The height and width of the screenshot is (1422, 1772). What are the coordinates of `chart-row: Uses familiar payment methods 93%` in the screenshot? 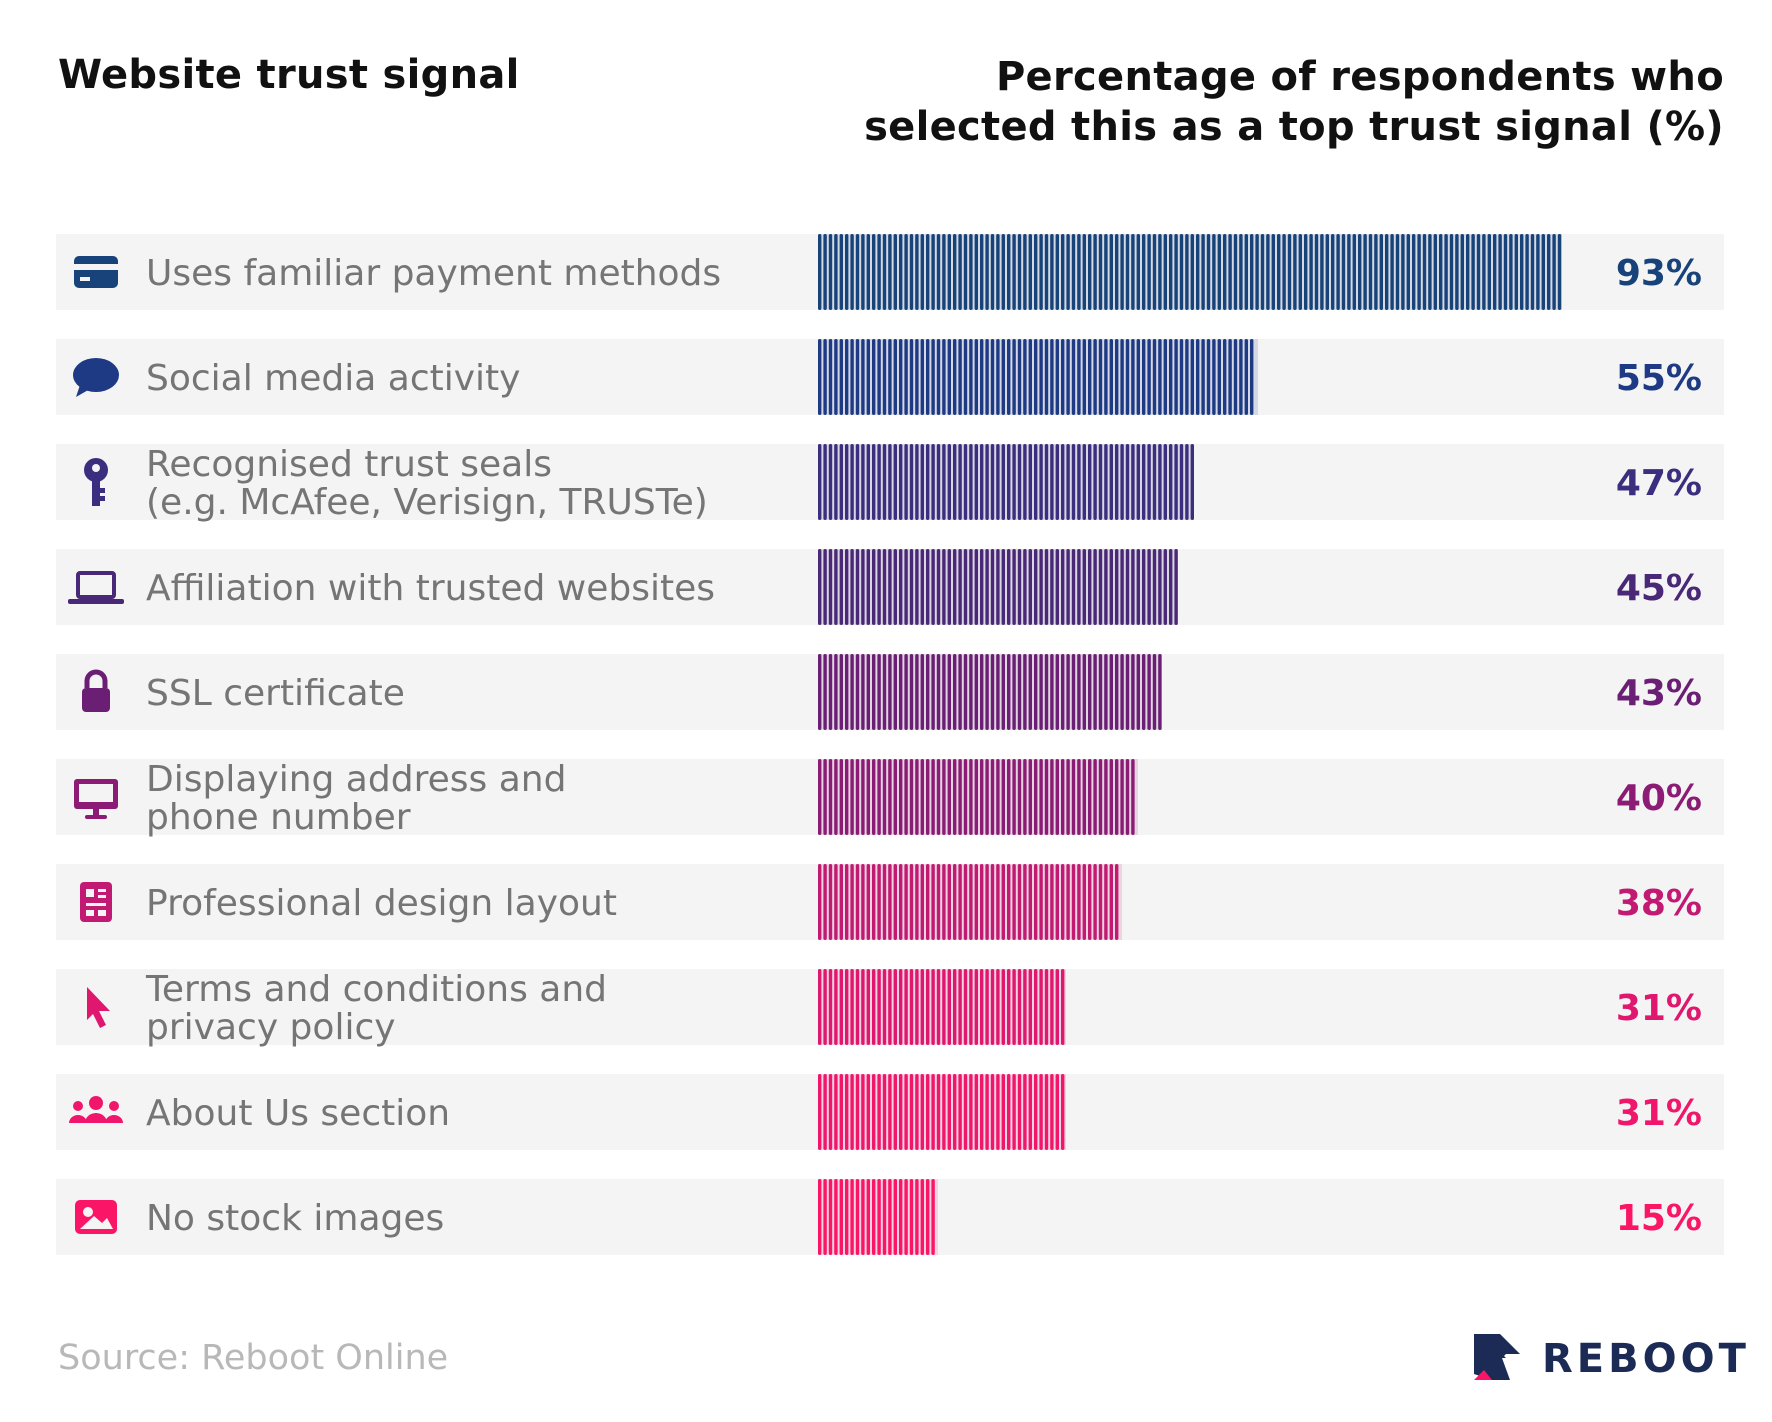 It's located at (890, 272).